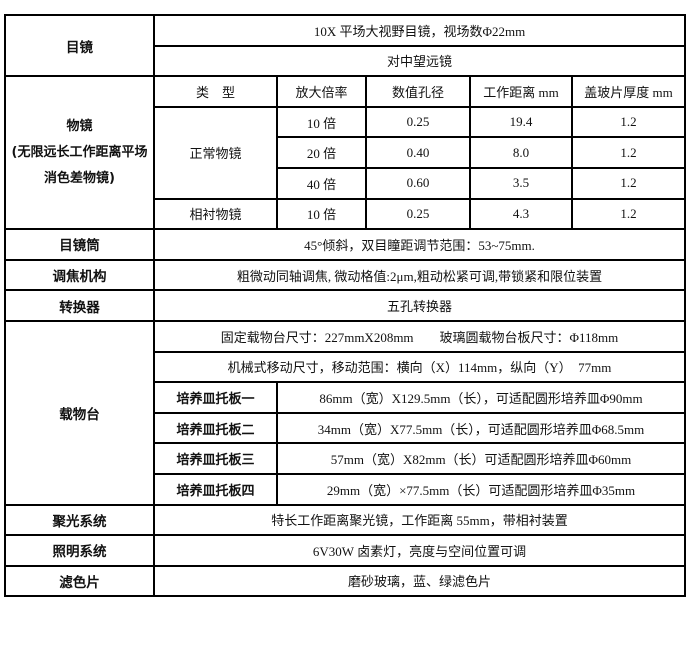 This screenshot has height=648, width=687. What do you see at coordinates (418, 152) in the screenshot?
I see `cell-value: 0.40` at bounding box center [418, 152].